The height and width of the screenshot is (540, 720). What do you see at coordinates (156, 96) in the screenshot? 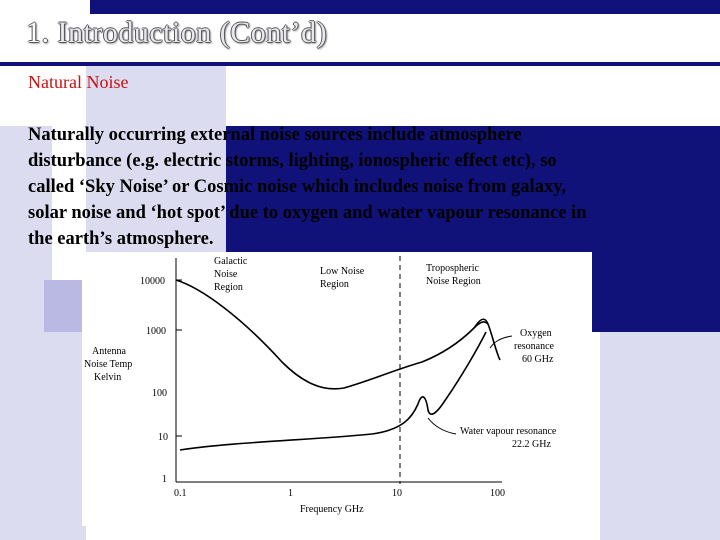
I see `lavender-column` at bounding box center [156, 96].